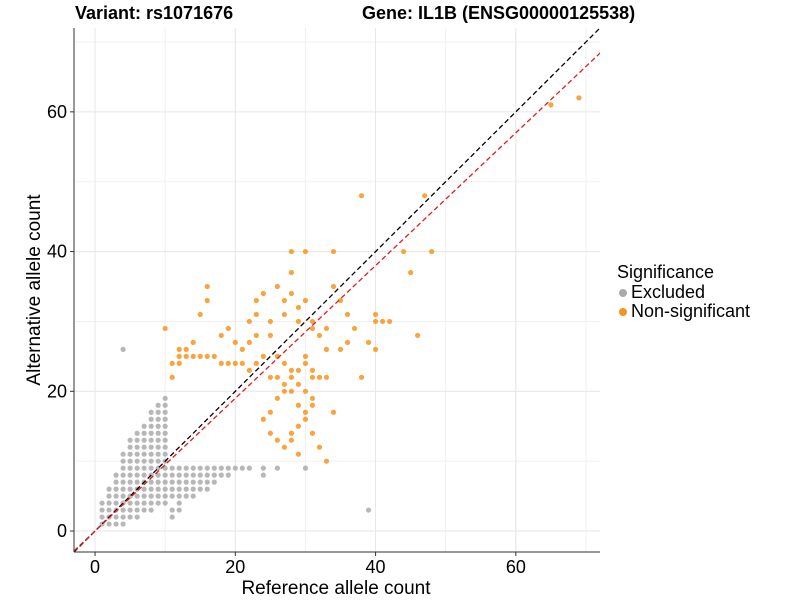 The width and height of the screenshot is (800, 600). Describe the element at coordinates (95, 567) in the screenshot. I see `x-tick-label: 0` at that location.